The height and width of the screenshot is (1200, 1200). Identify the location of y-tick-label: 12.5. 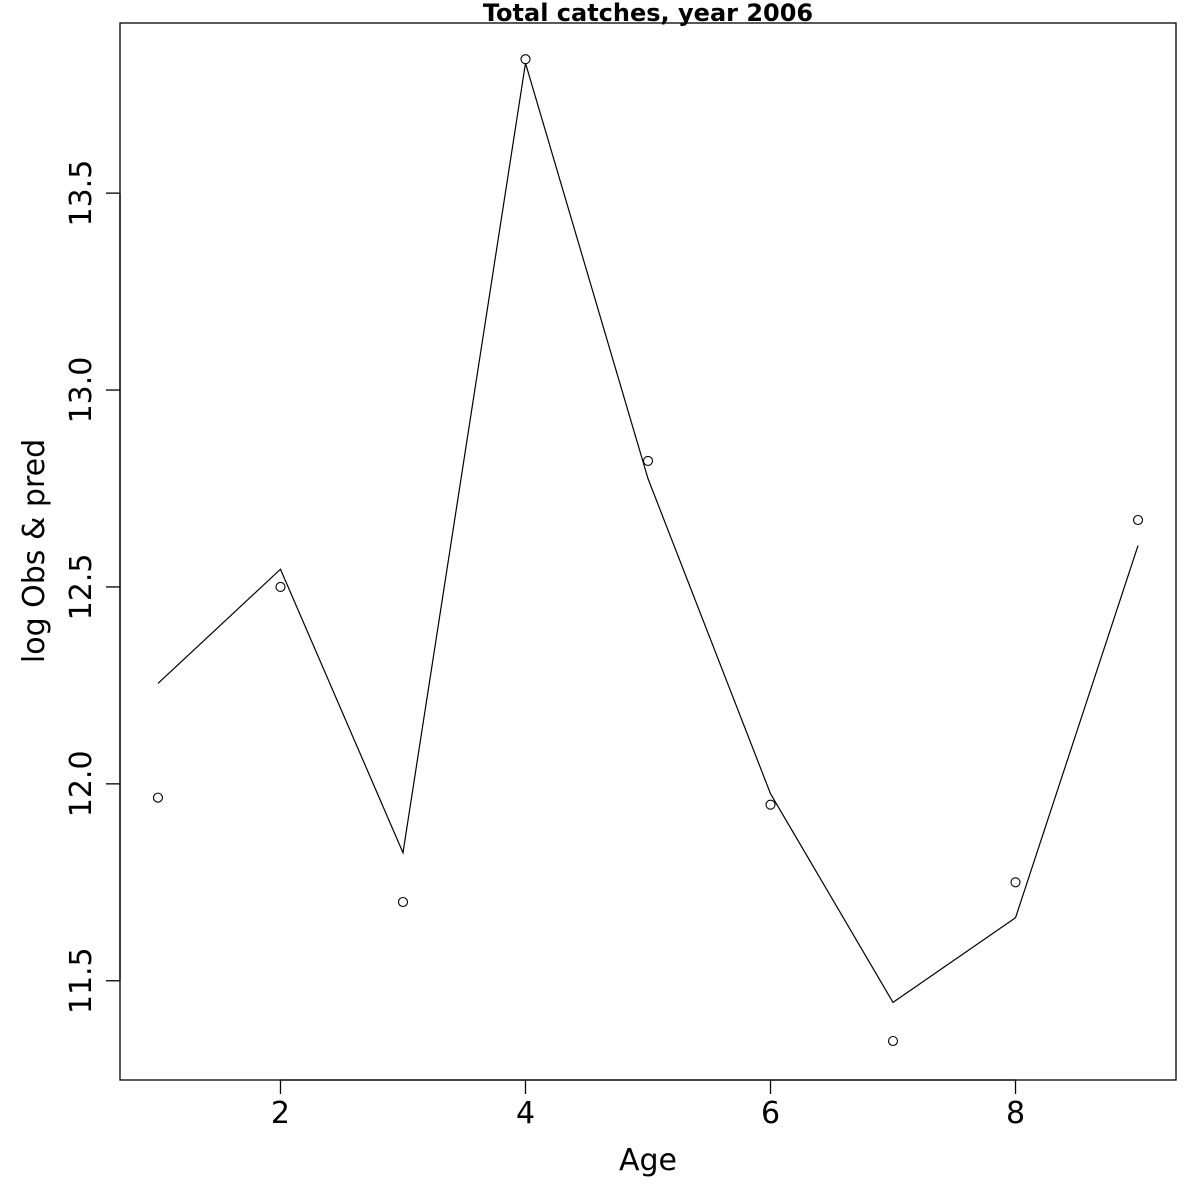
(81, 587).